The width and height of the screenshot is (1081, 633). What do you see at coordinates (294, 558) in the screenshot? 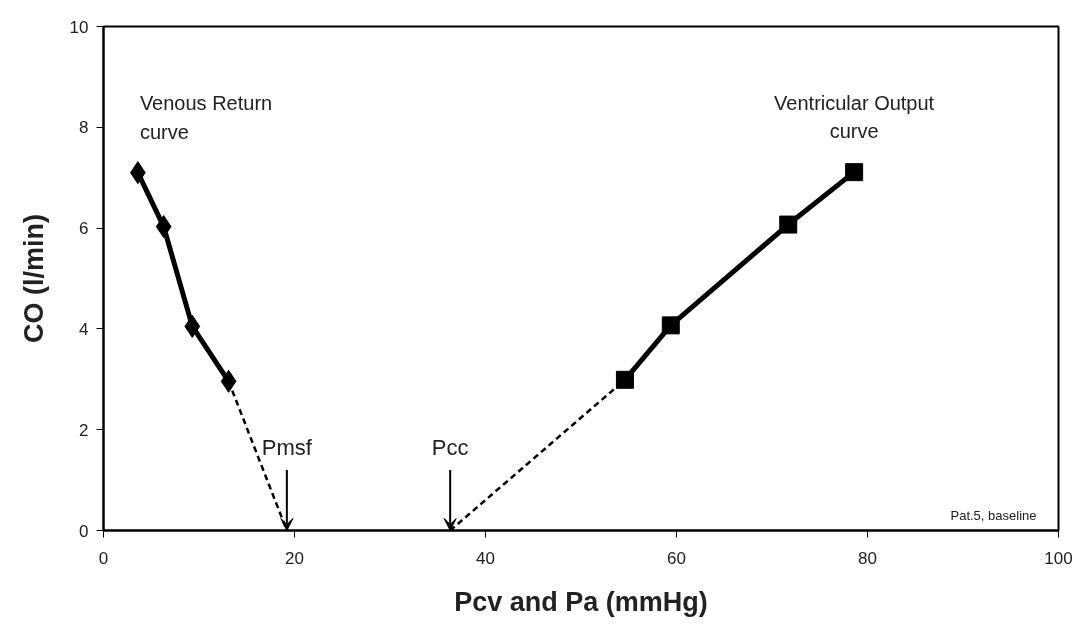
I see `x-tick-label: 20` at bounding box center [294, 558].